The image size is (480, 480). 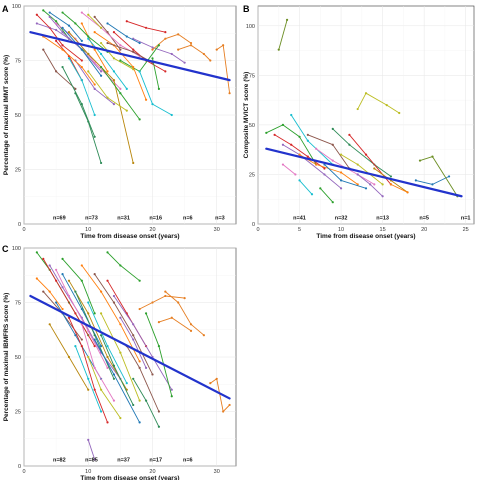 What do you see at coordinates (123, 461) in the screenshot?
I see `sample-size-label: n=37` at bounding box center [123, 461].